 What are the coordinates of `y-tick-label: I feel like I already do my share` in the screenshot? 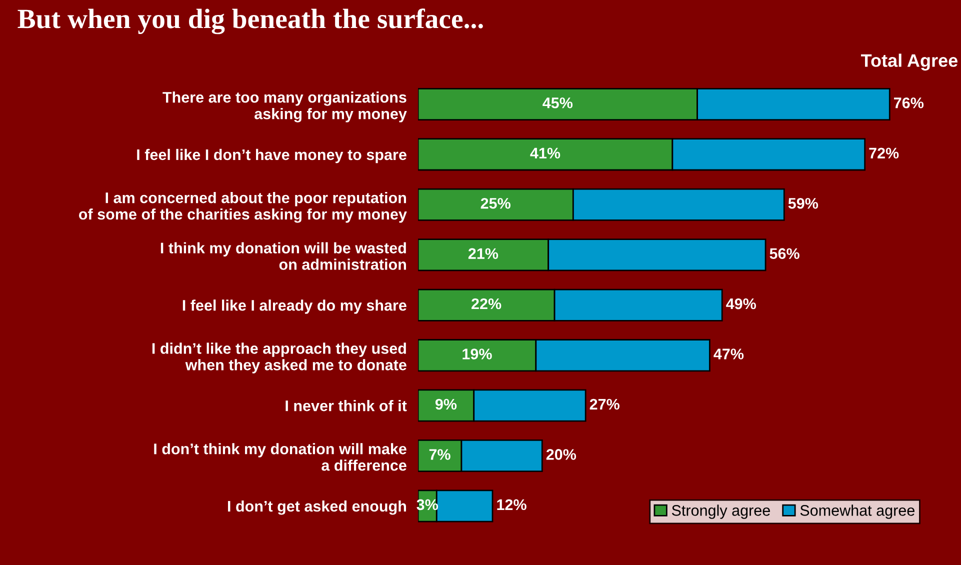 It's located at (294, 307).